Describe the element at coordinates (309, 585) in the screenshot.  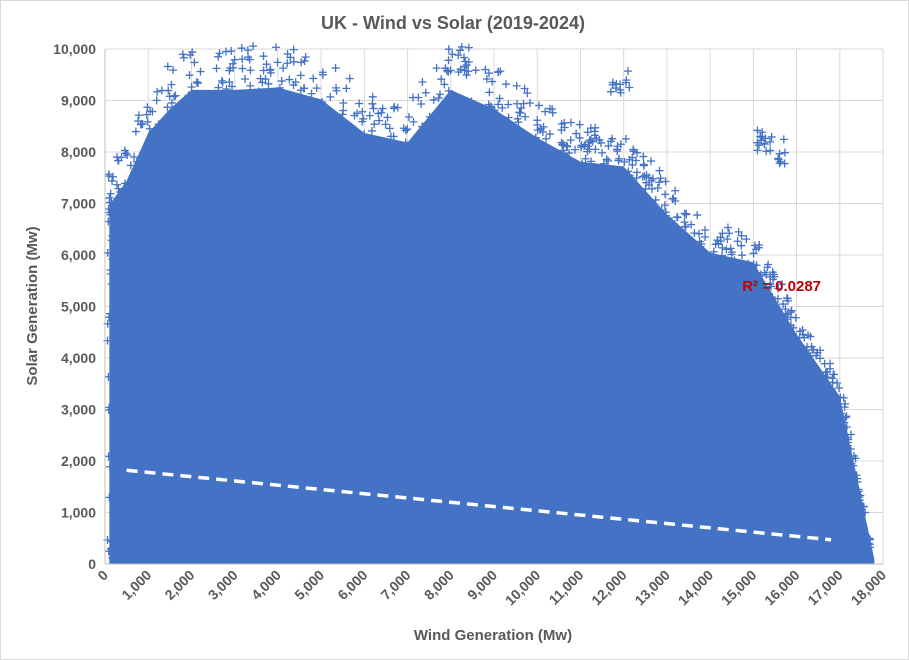
I see `x-tick-label: 5,000` at that location.